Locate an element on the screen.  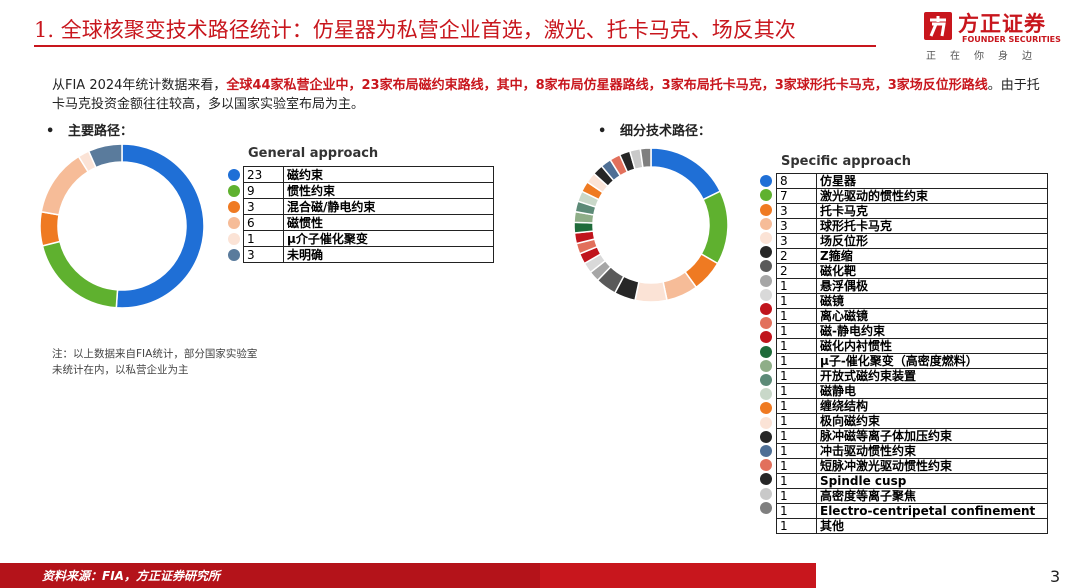
legend-row: 1 缠绕结构 is located at coordinates (912, 406).